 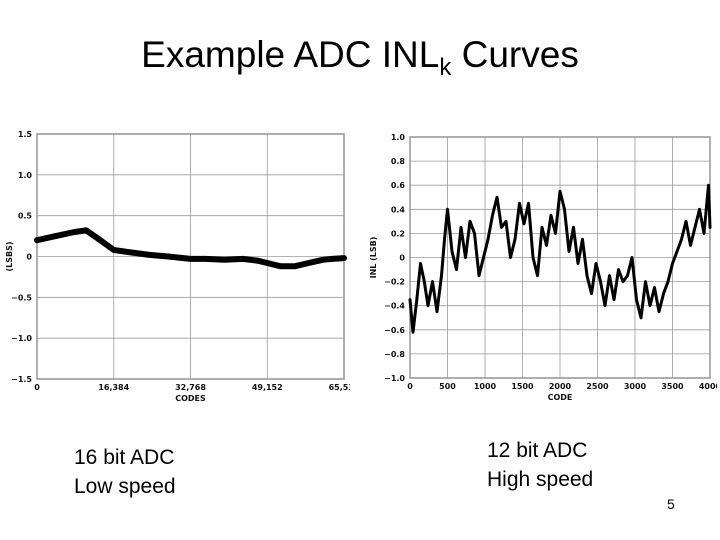 I want to click on x-tick-label: 2000, so click(x=560, y=386).